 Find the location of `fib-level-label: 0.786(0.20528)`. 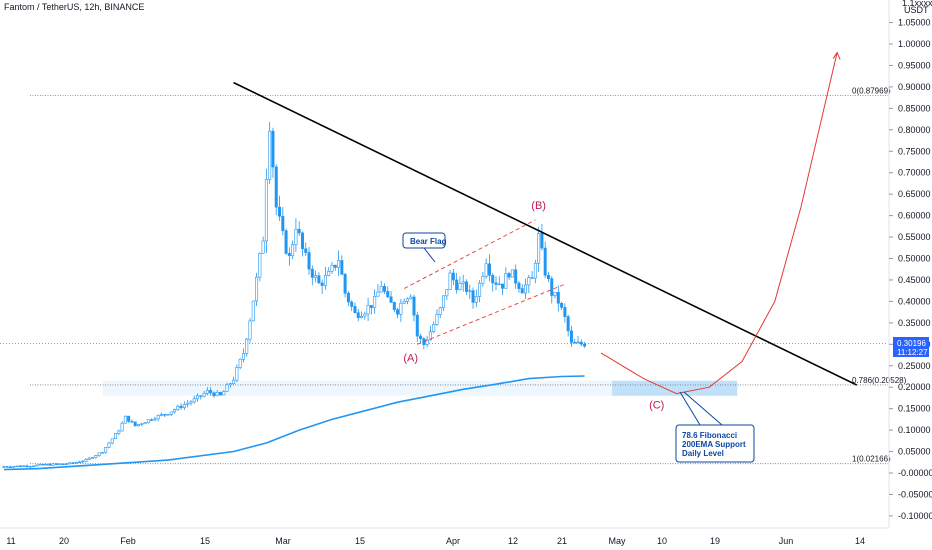

fib-level-label: 0.786(0.20528) is located at coordinates (879, 380).